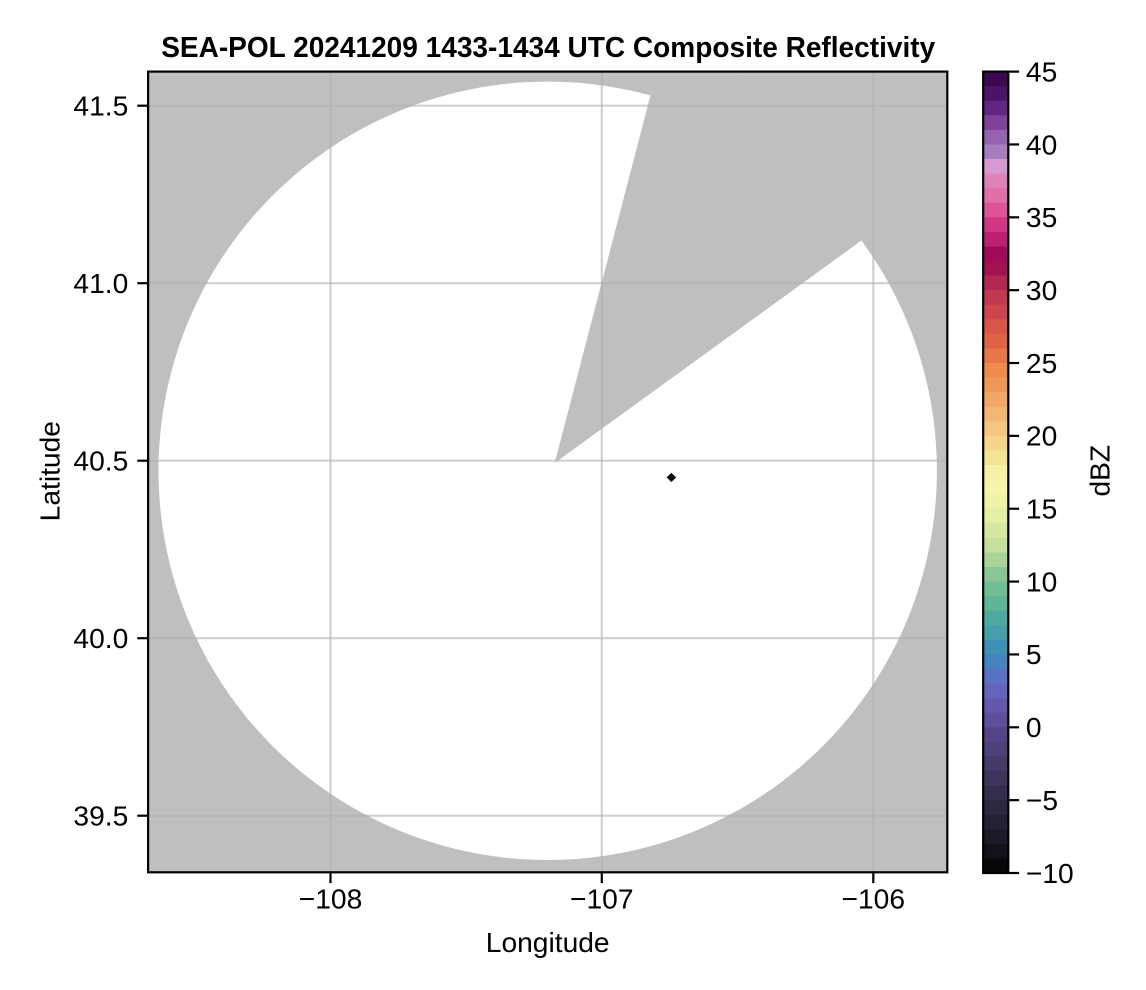 This screenshot has width=1146, height=990. Describe the element at coordinates (100, 461) in the screenshot. I see `svg-text: 40.5` at that location.